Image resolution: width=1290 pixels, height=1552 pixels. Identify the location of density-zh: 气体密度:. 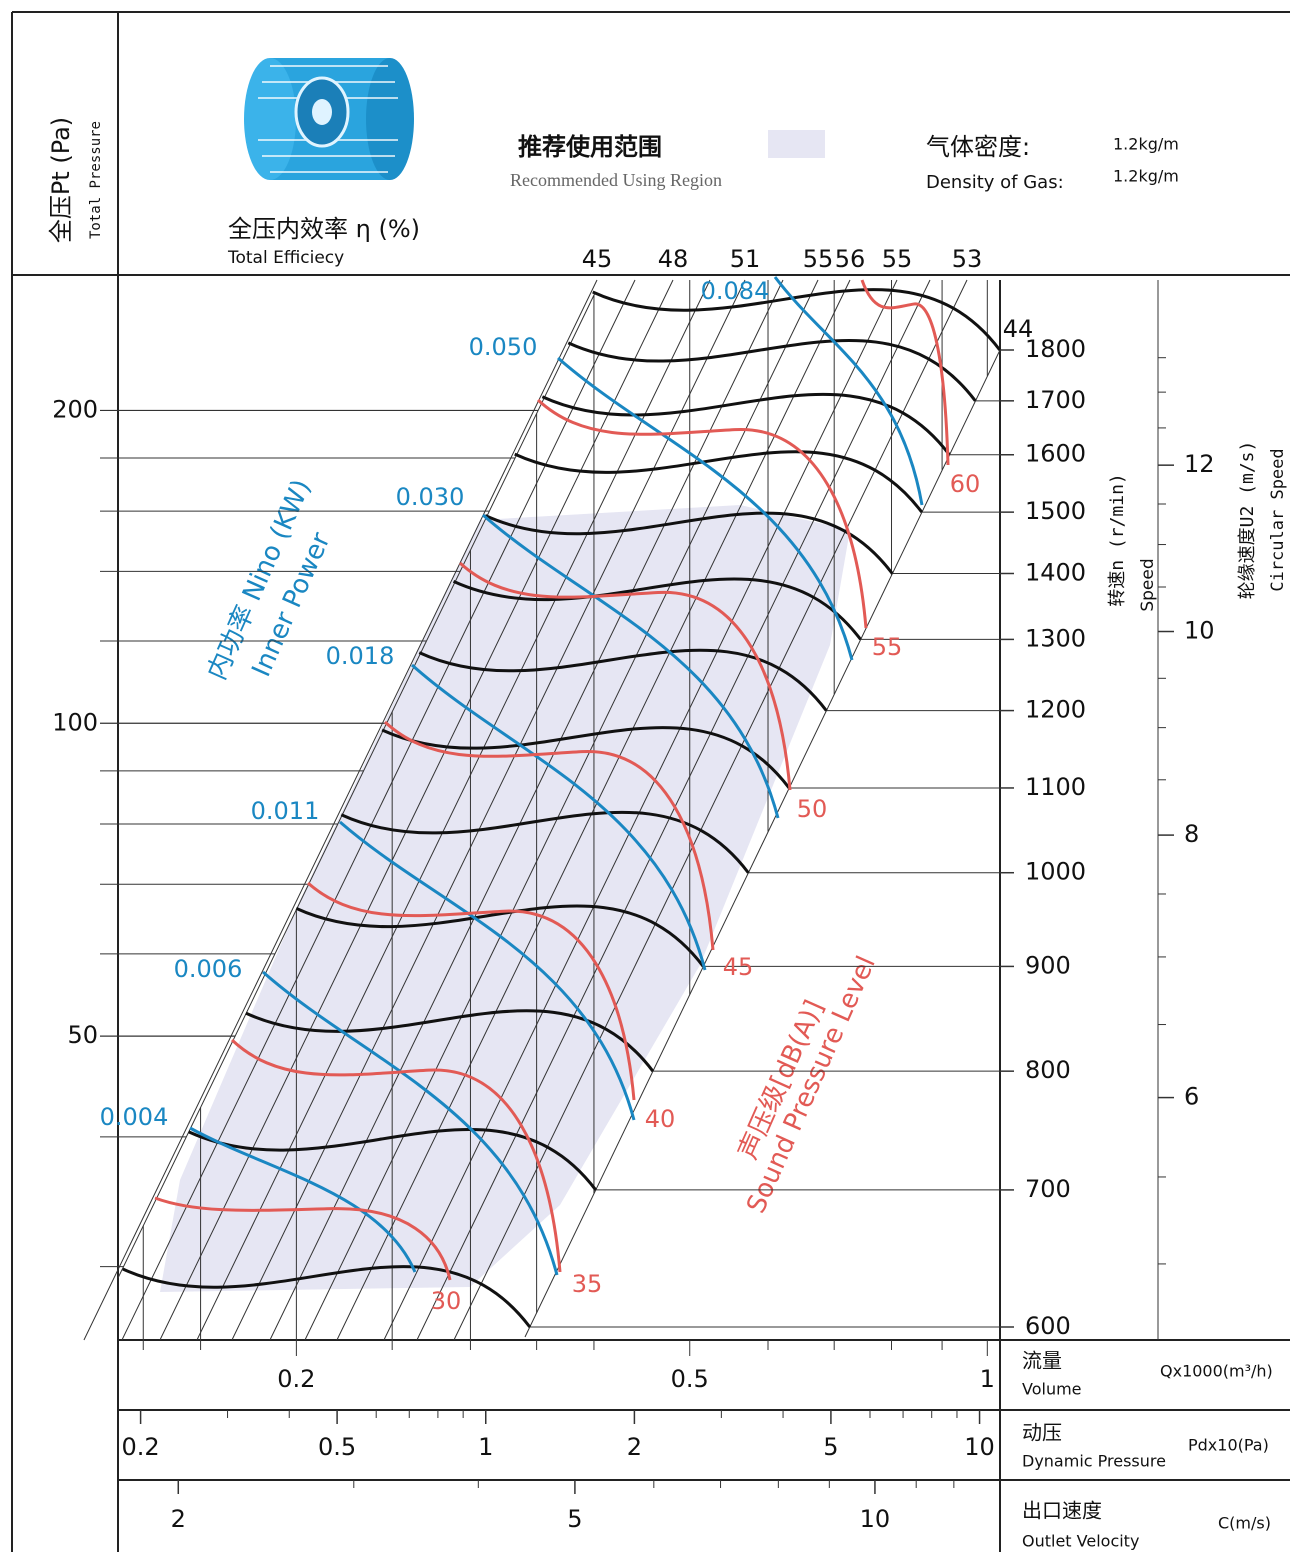
(978, 147).